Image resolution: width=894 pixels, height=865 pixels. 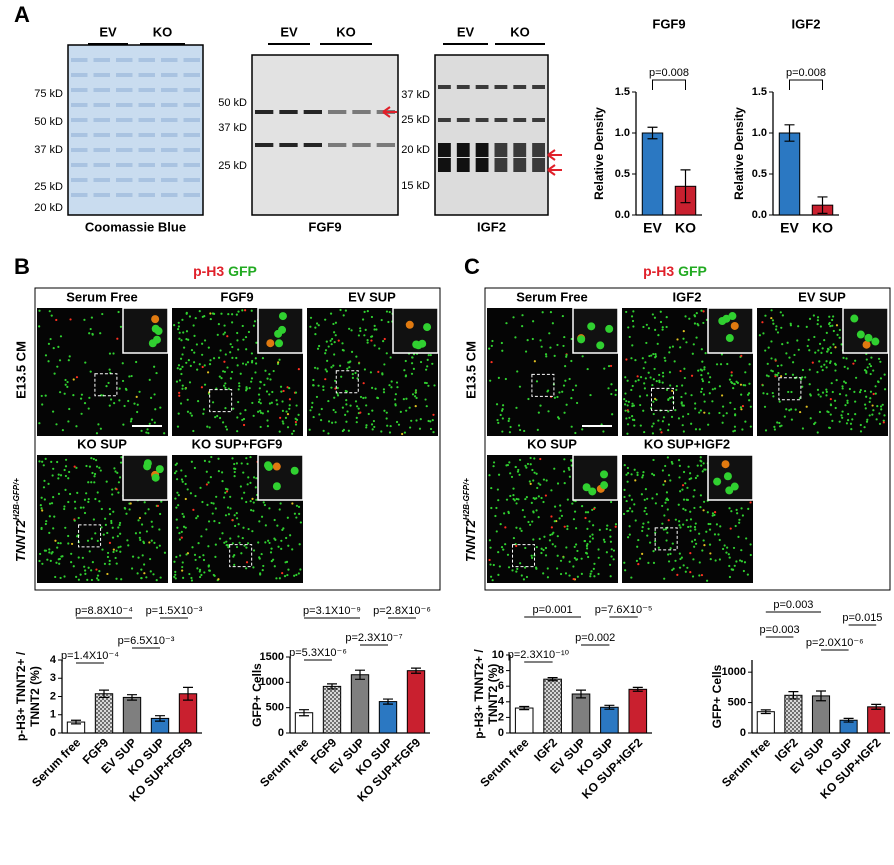 I want to click on p-value: p=6.5X10⁻³, so click(x=146, y=641).